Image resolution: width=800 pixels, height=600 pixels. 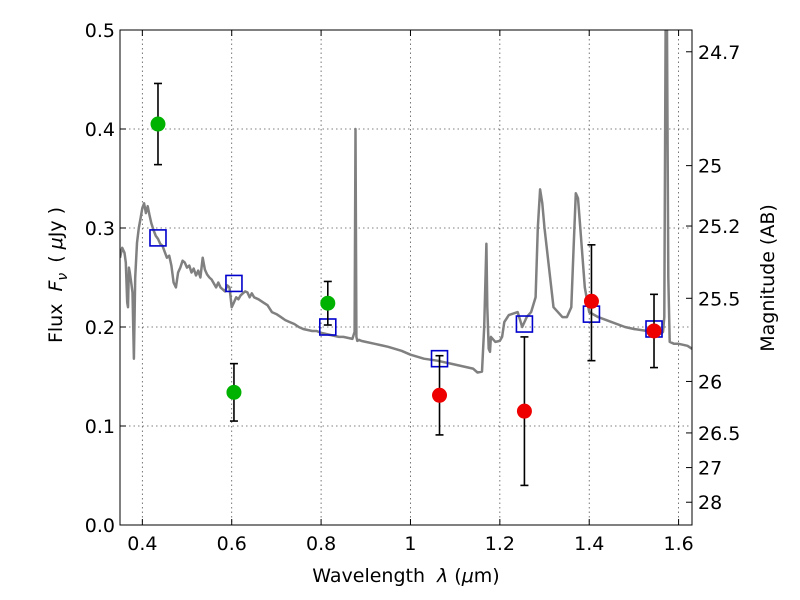 I want to click on x-tick-label: 1.6, so click(x=678, y=544).